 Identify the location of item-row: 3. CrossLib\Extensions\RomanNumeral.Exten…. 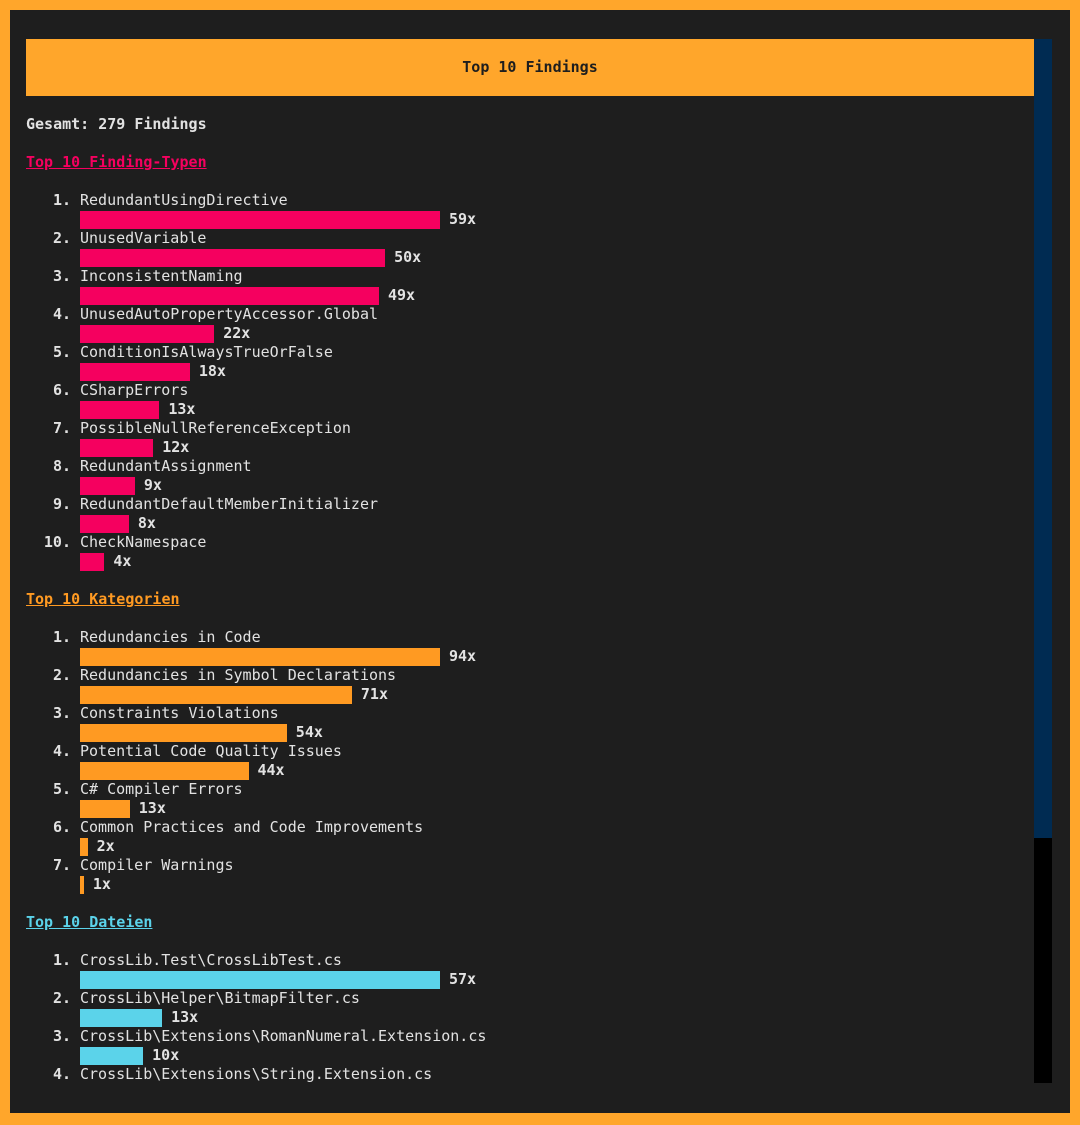
(526, 1036).